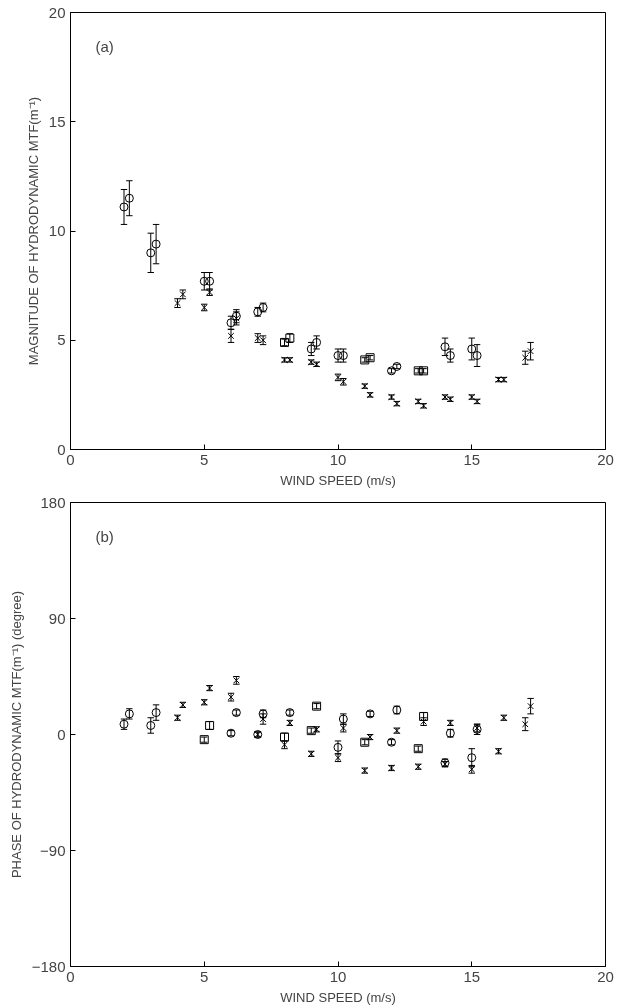  Describe the element at coordinates (53, 850) in the screenshot. I see `y-tick-label: −90` at that location.